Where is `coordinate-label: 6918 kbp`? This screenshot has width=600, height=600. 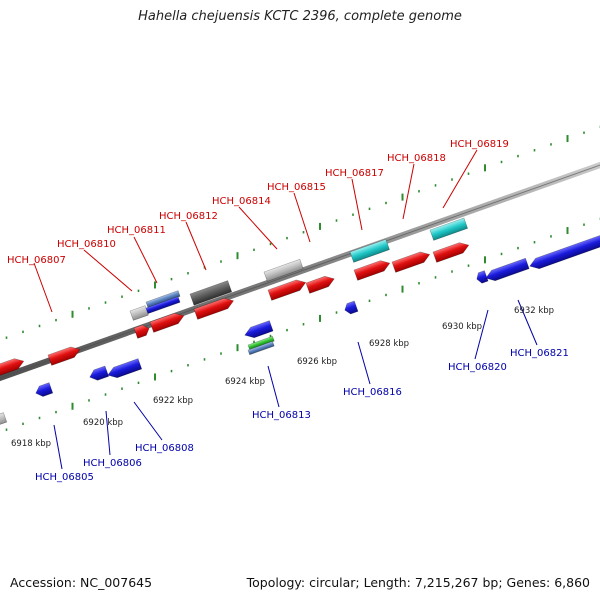 coordinate-label: 6918 kbp is located at coordinates (31, 444).